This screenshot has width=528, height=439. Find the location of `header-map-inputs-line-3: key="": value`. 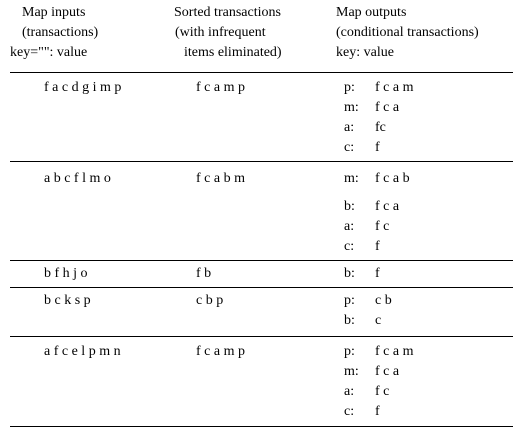

header-map-inputs-line-3: key="": value is located at coordinates (49, 52).